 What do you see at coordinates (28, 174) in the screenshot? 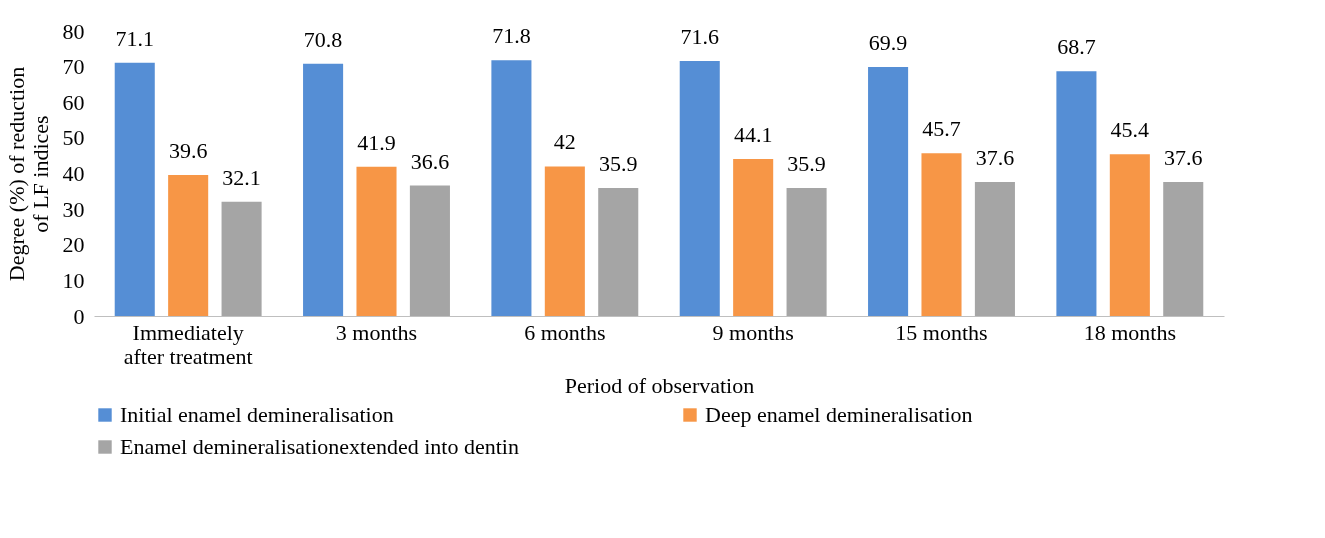
I see `y-axis-title: Degree (%) of reduction of LF indices` at bounding box center [28, 174].